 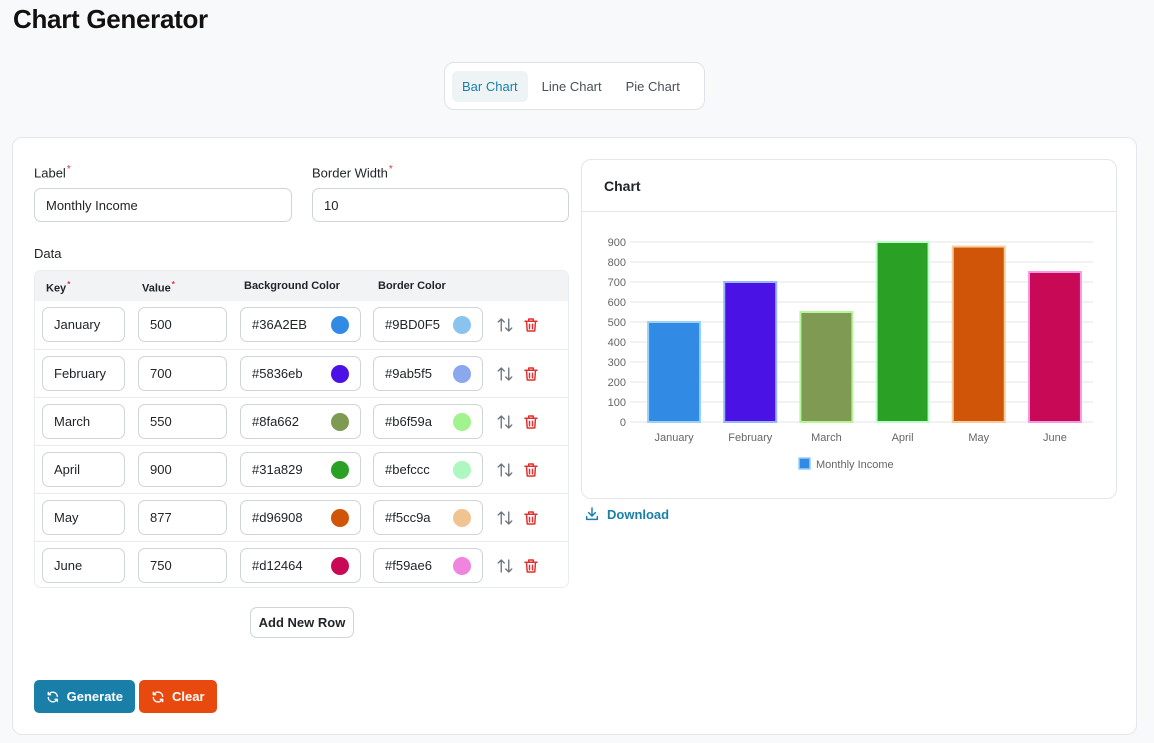 I want to click on border-color-value: #9ab5f5, so click(x=408, y=373).